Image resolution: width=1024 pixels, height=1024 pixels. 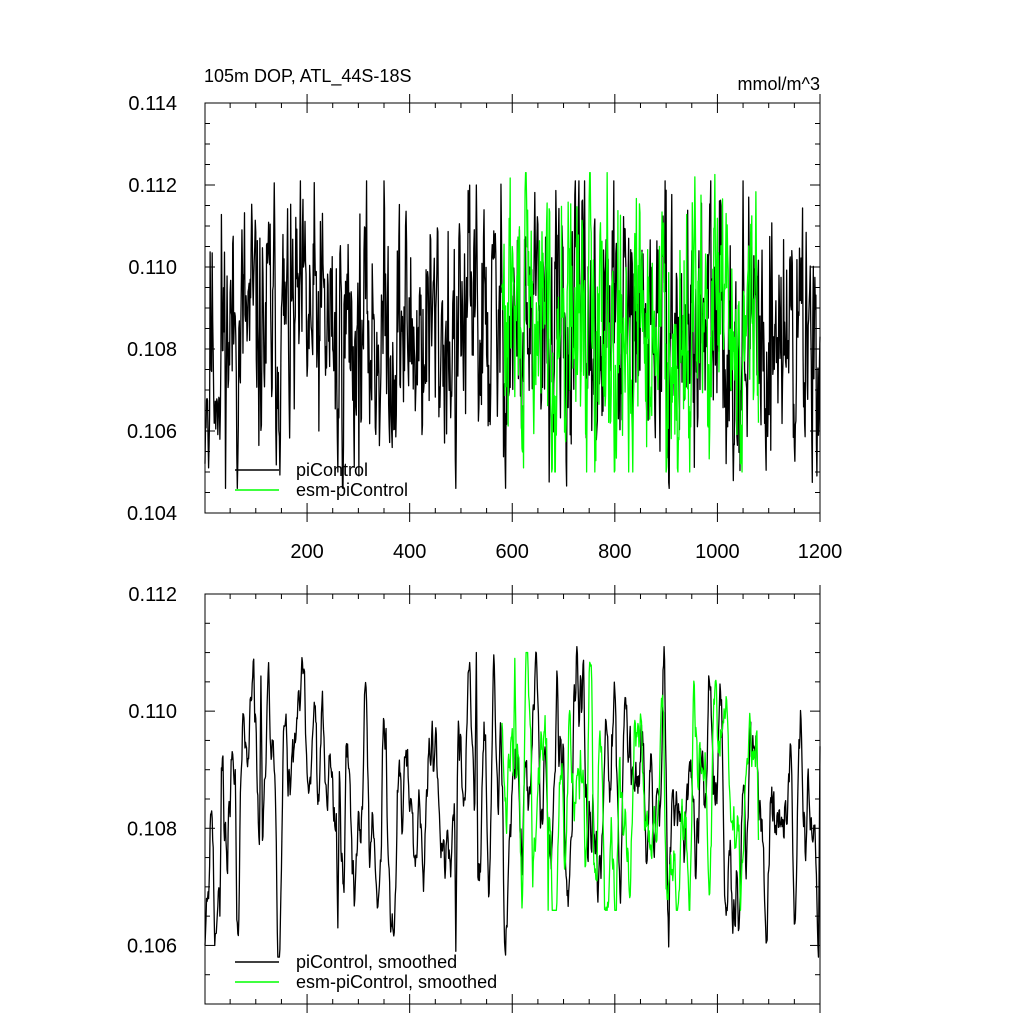 I want to click on top-legend: piControl esm-piControl, so click(x=321, y=480).